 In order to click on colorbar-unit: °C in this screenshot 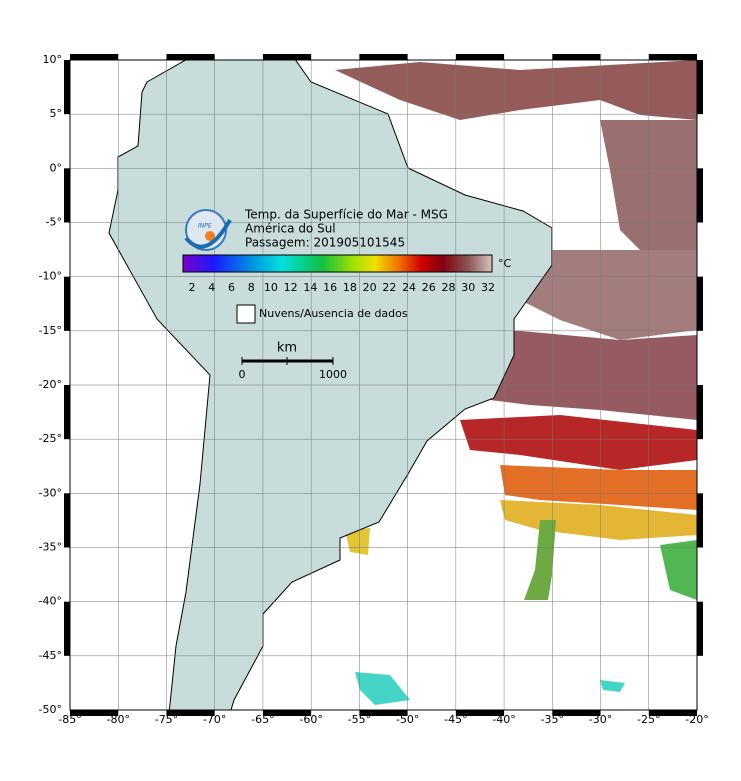, I will do `click(505, 263)`.